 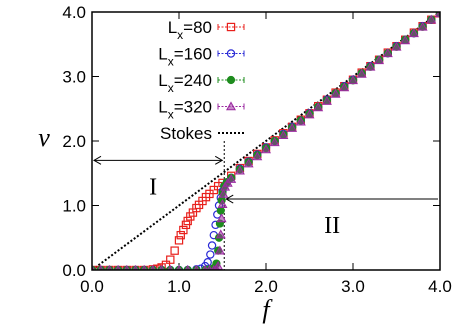 I want to click on y-axis-label: v, so click(x=44, y=137).